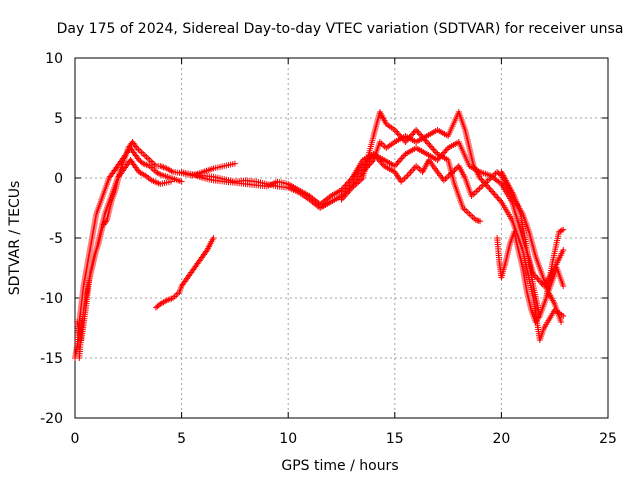 The image size is (640, 480). Describe the element at coordinates (51, 419) in the screenshot. I see `y-tick-label: -20` at that location.